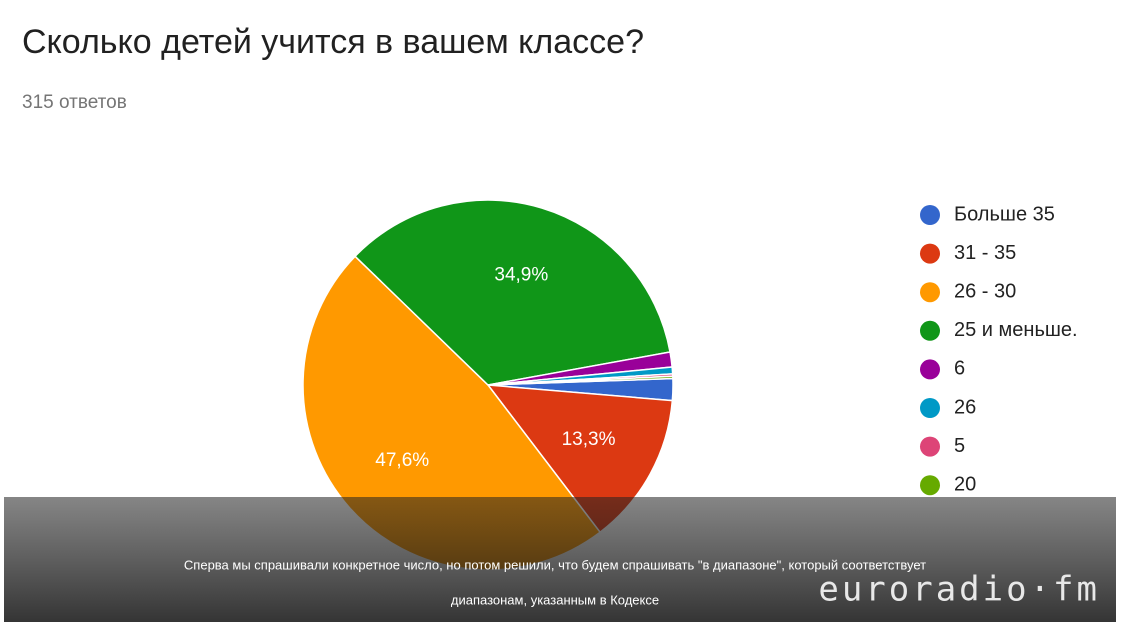  What do you see at coordinates (555, 599) in the screenshot?
I see `caption-line: диапазонам, указанным в Кодексе` at bounding box center [555, 599].